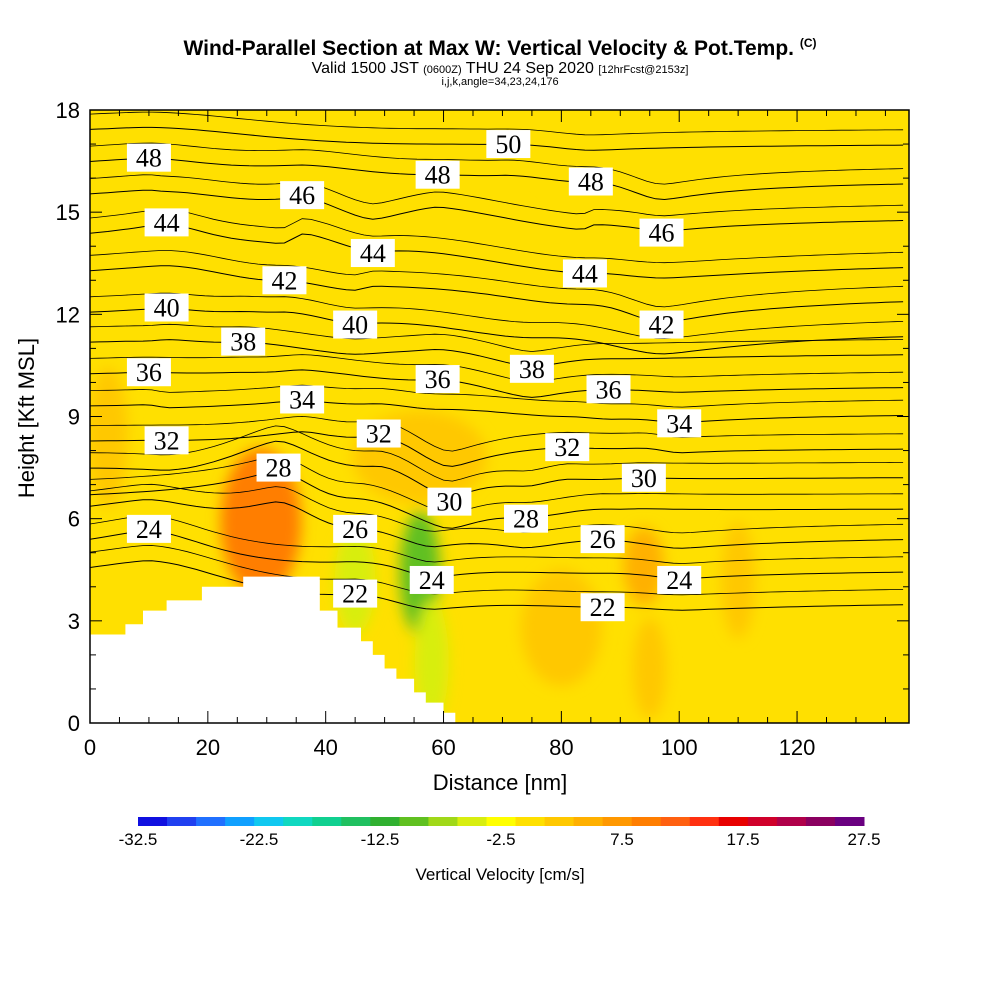  What do you see at coordinates (742, 839) in the screenshot?
I see `colorbar-tick-label: 17.5` at bounding box center [742, 839].